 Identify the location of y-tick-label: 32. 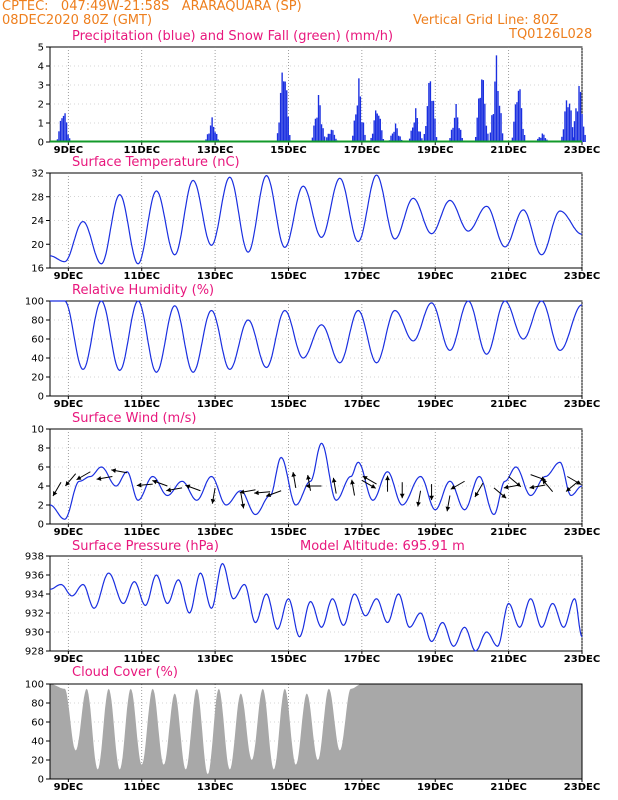
(37, 174).